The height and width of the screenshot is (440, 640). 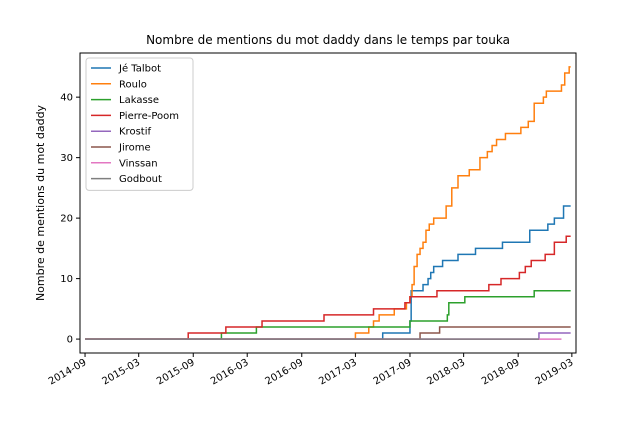 I want to click on y-tick-label: 30, so click(x=66, y=158).